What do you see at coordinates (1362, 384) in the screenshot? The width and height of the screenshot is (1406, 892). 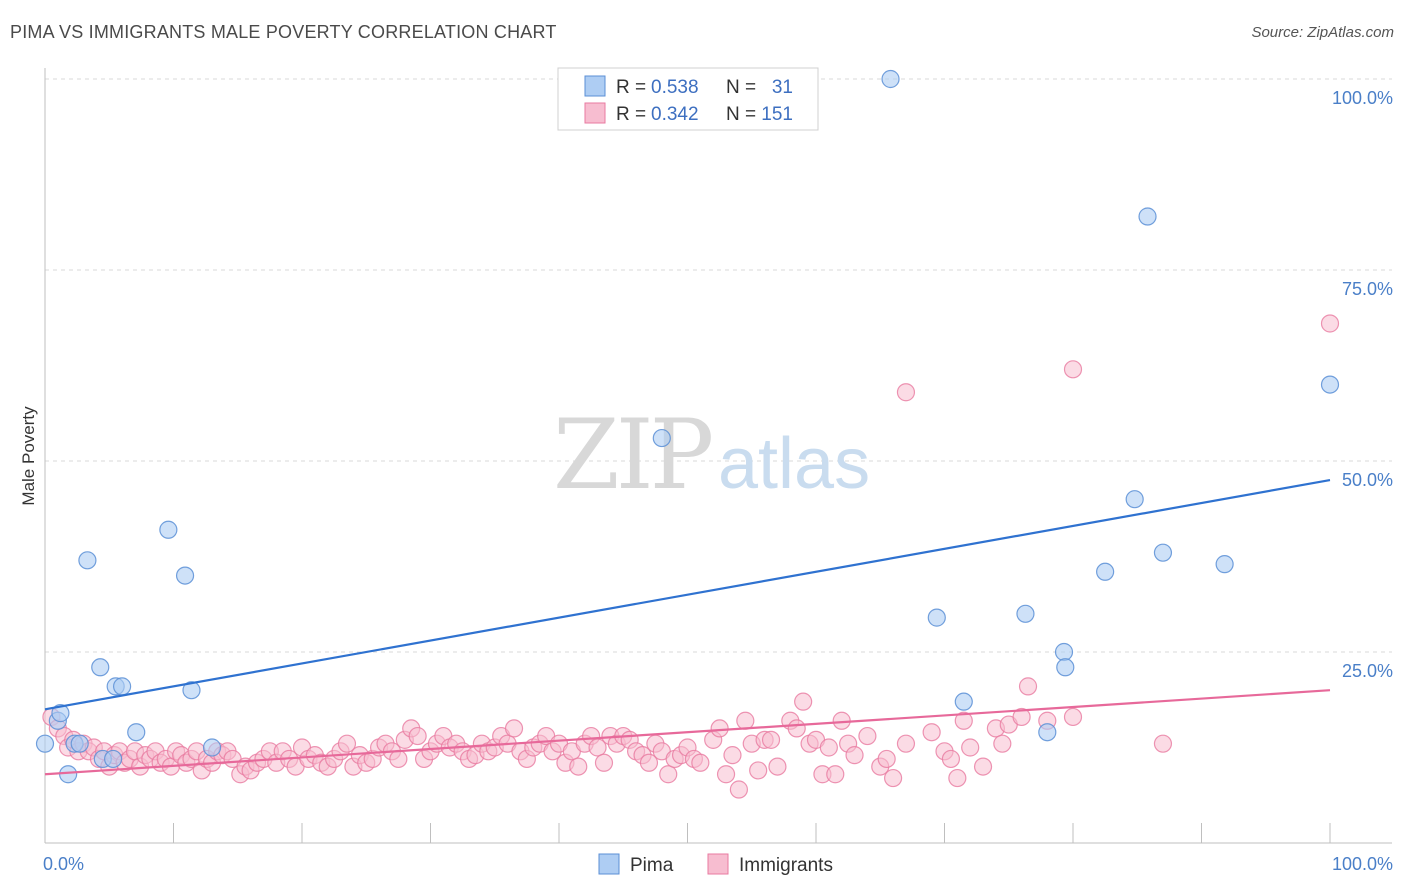 I see `y-tick-labels: 25.0% 50.0% 75.0% 100.0%` at bounding box center [1362, 384].